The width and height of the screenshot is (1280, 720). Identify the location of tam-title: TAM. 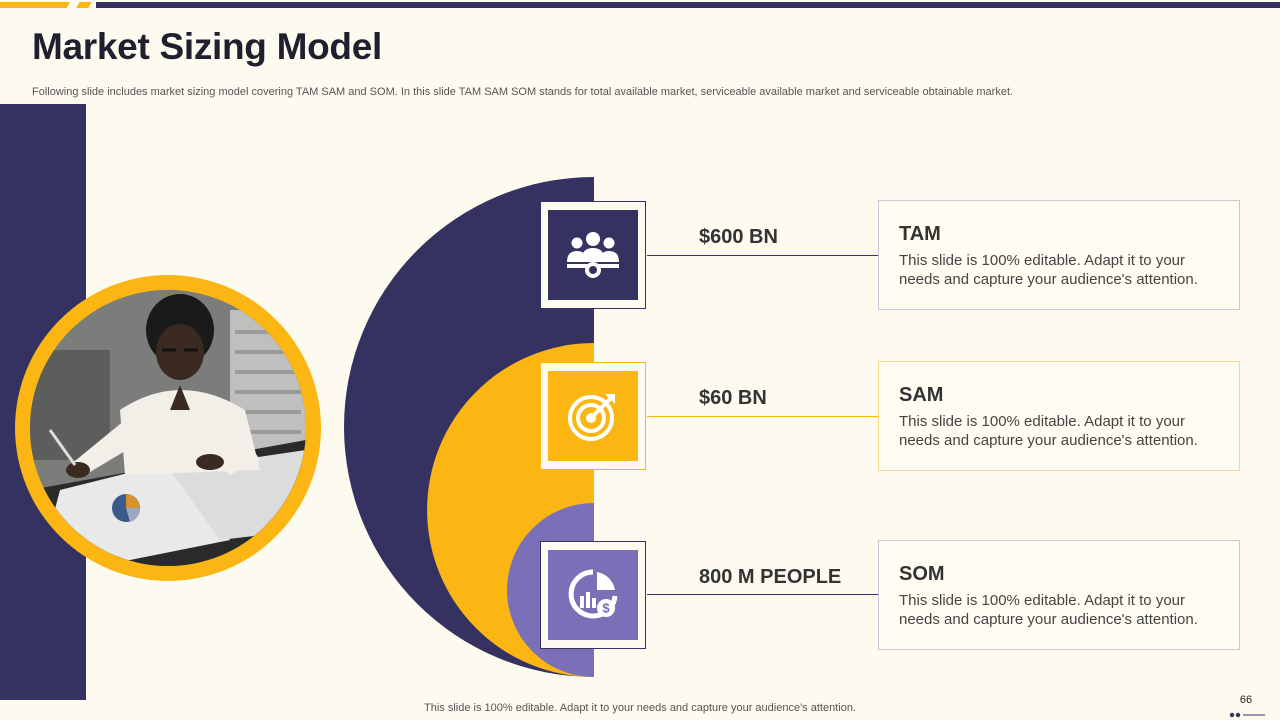
(920, 234).